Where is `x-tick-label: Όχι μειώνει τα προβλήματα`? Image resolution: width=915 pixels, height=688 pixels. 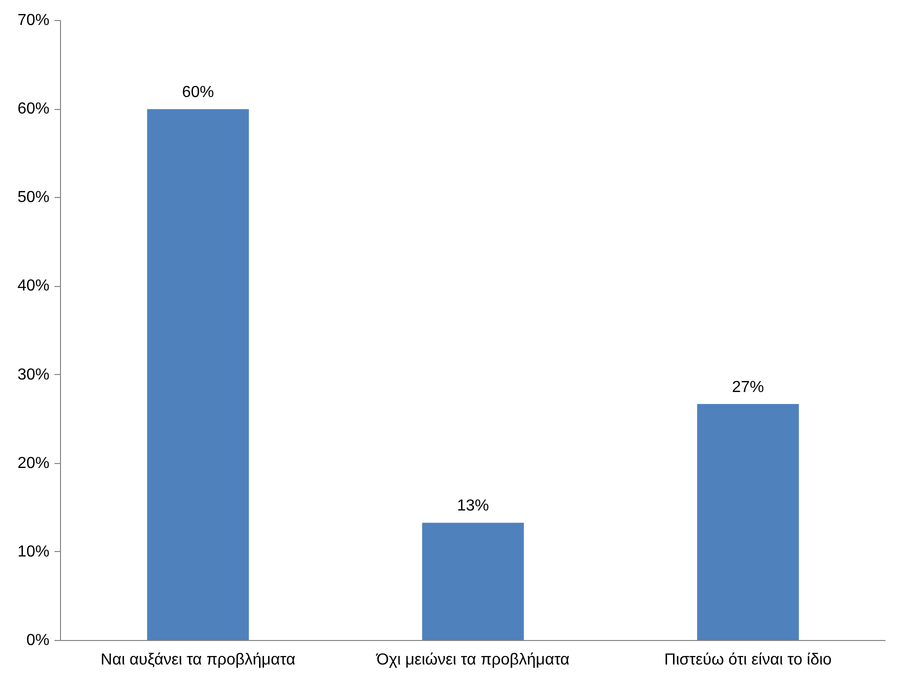 x-tick-label: Όχι μειώνει τα προβλήματα is located at coordinates (472, 660).